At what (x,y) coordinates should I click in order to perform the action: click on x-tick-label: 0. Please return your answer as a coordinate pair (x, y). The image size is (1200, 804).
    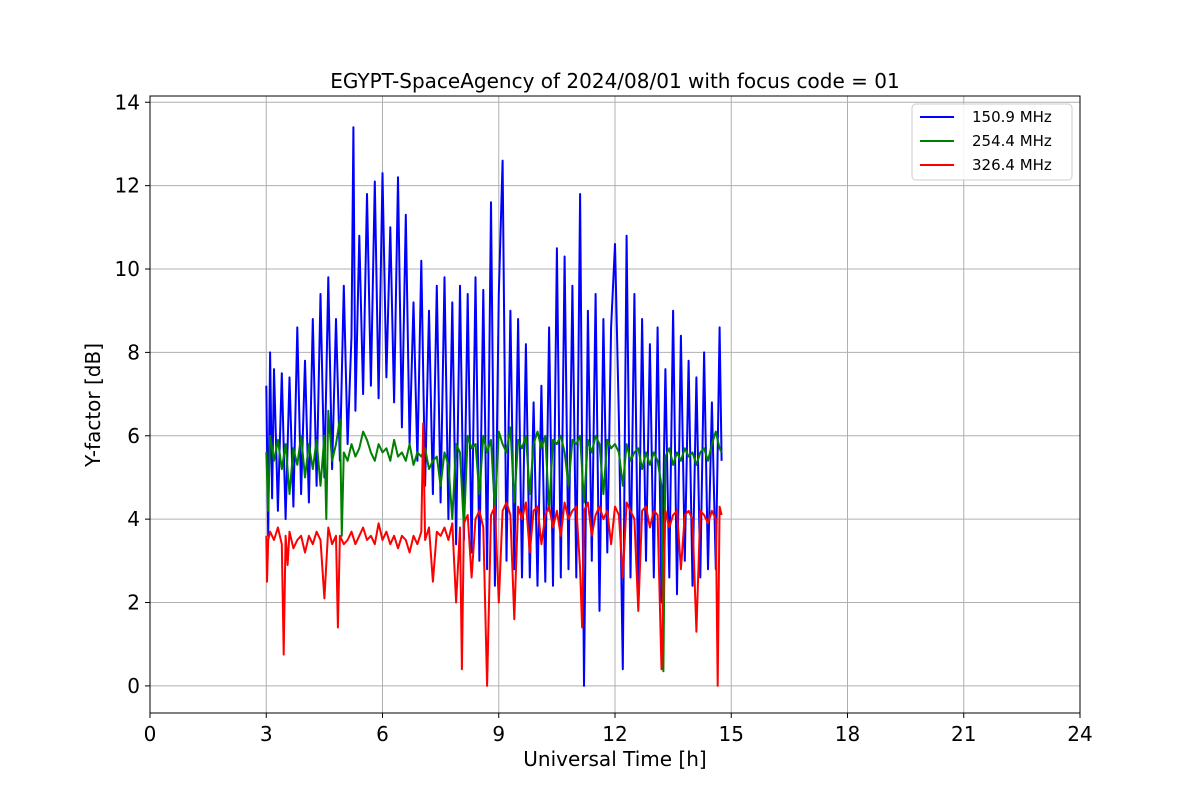
    Looking at the image, I should click on (150, 734).